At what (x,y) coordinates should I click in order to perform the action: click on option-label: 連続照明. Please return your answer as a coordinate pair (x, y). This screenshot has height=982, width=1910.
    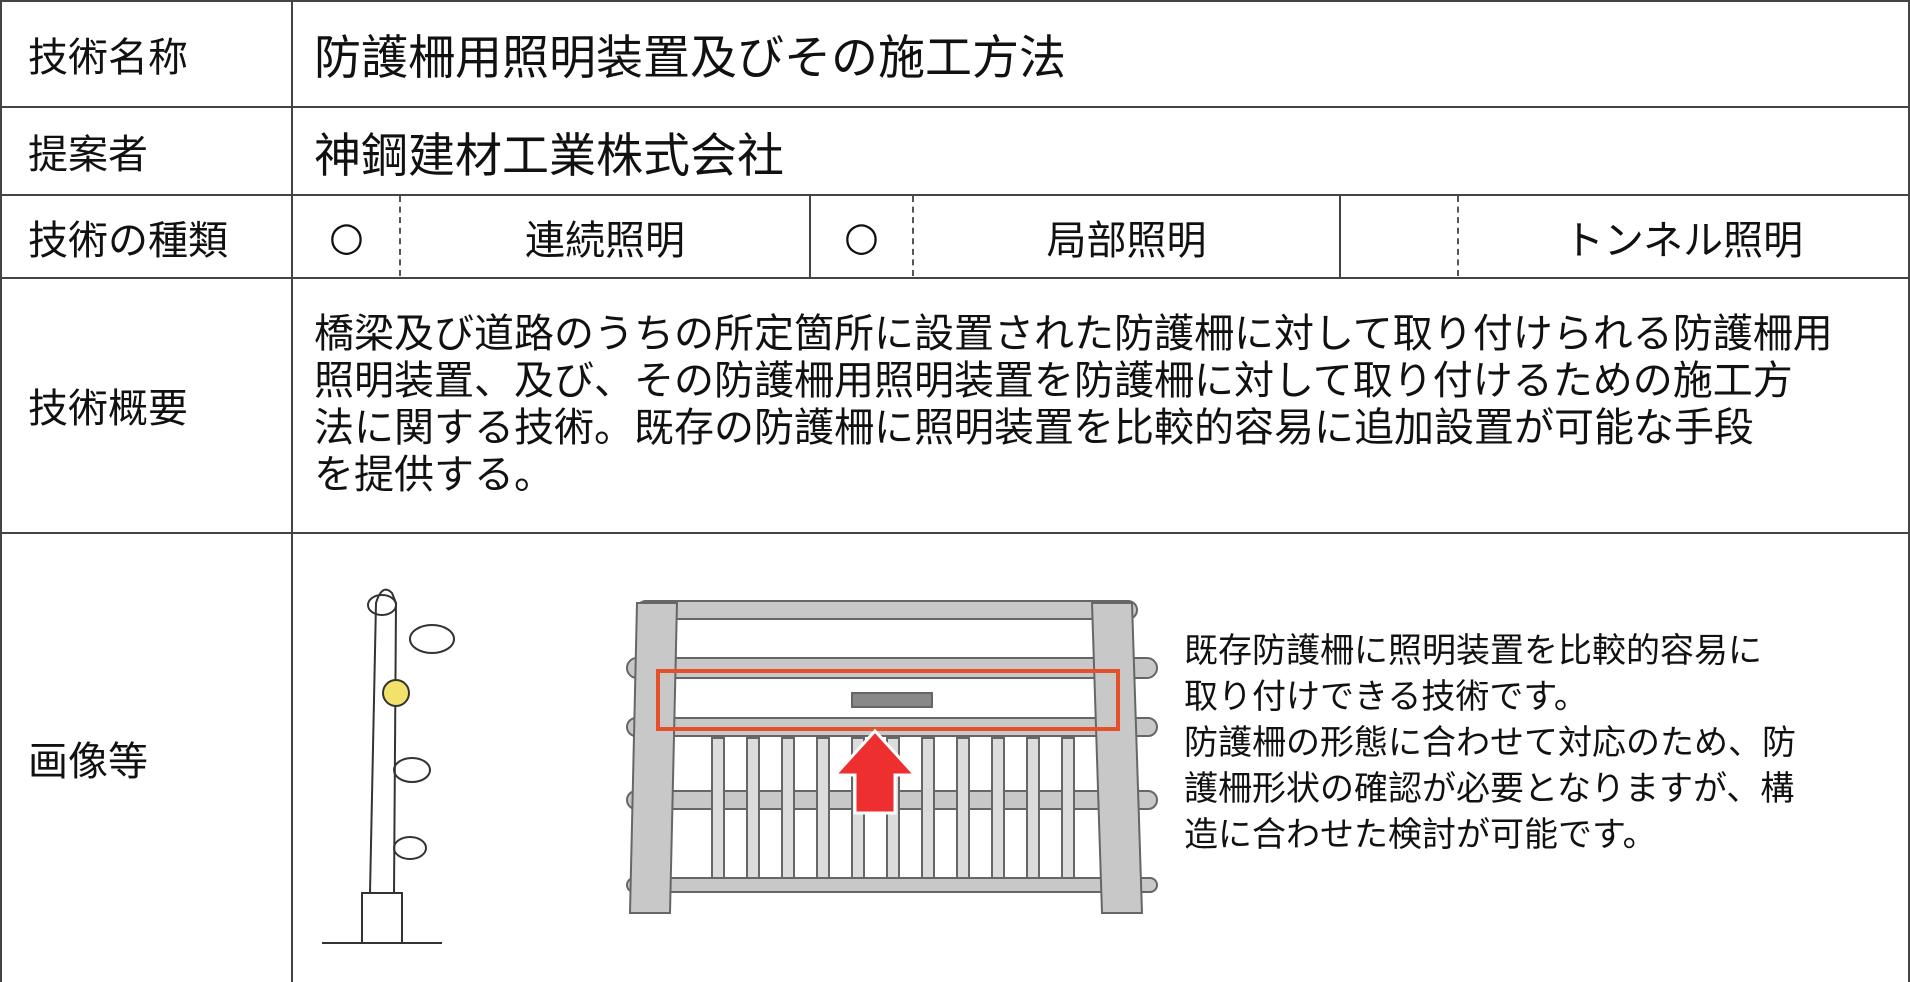
    Looking at the image, I should click on (605, 240).